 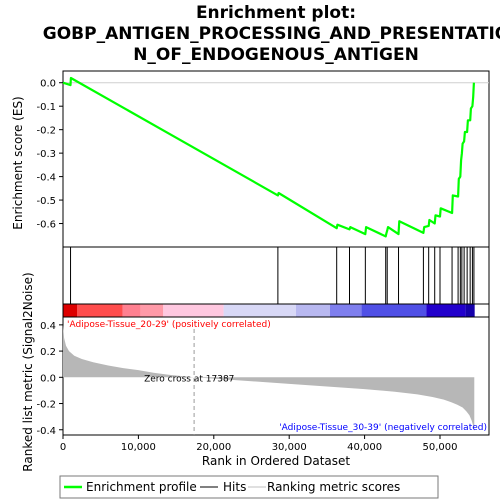 What do you see at coordinates (276, 13) in the screenshot?
I see `chart-title-line-1: Enrichment plot:` at bounding box center [276, 13].